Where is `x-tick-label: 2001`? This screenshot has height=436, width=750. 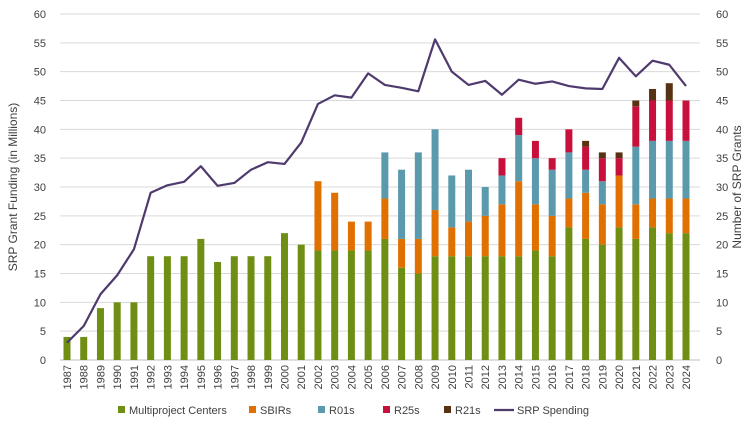 x-tick-label: 2001 is located at coordinates (302, 377).